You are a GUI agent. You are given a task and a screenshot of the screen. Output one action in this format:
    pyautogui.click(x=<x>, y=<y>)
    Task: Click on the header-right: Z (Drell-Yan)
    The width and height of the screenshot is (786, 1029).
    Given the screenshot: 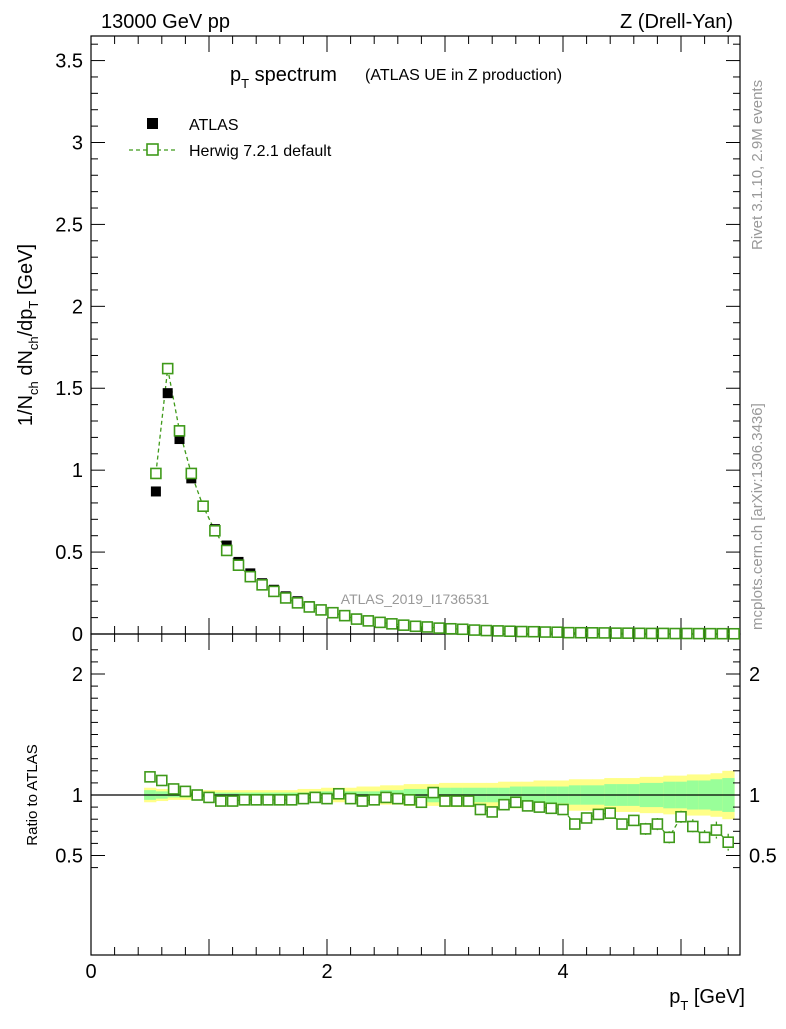 What is the action you would take?
    pyautogui.click(x=676, y=22)
    